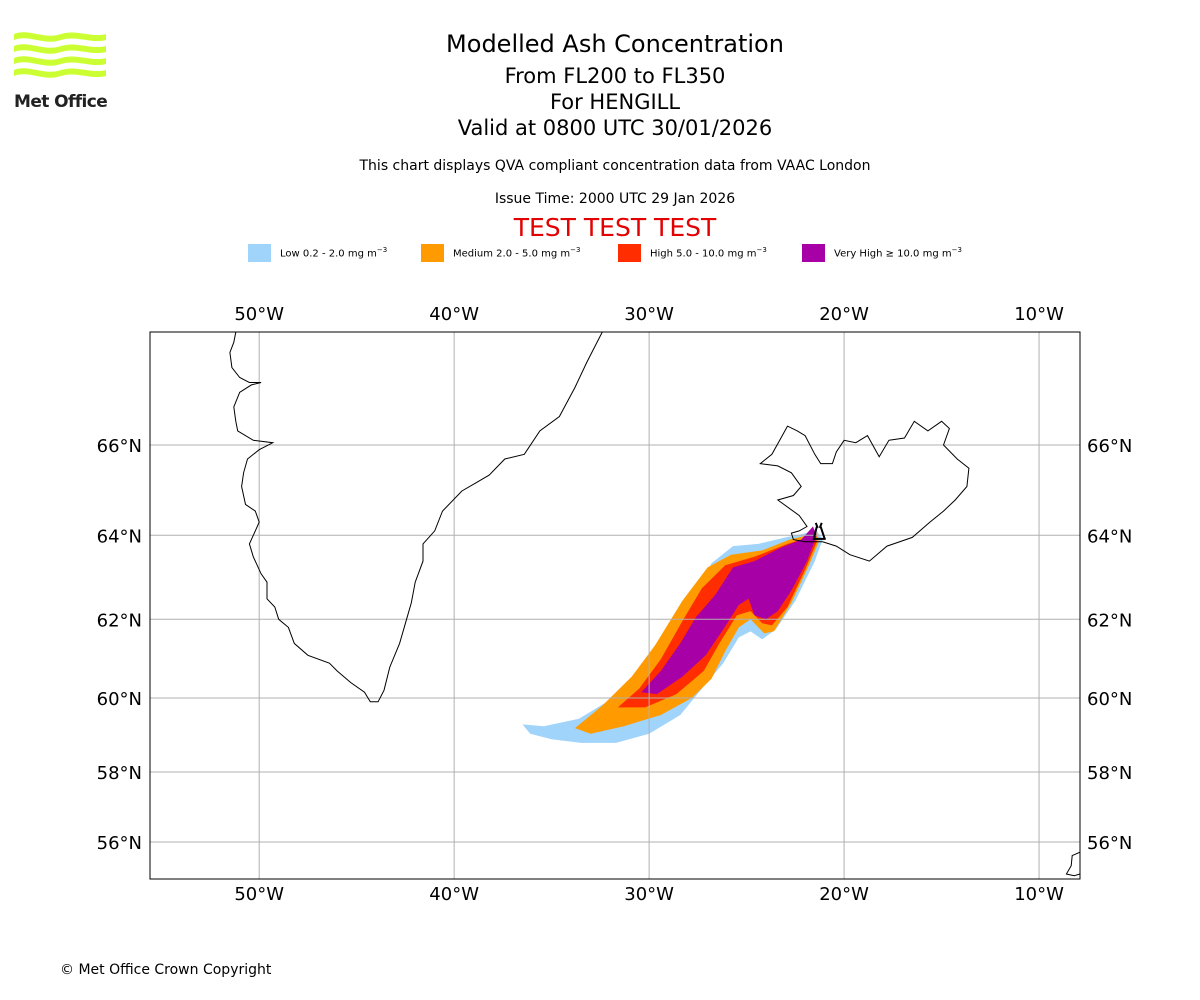  Describe the element at coordinates (454, 314) in the screenshot. I see `lon-tick-label-top: 40°W` at that location.